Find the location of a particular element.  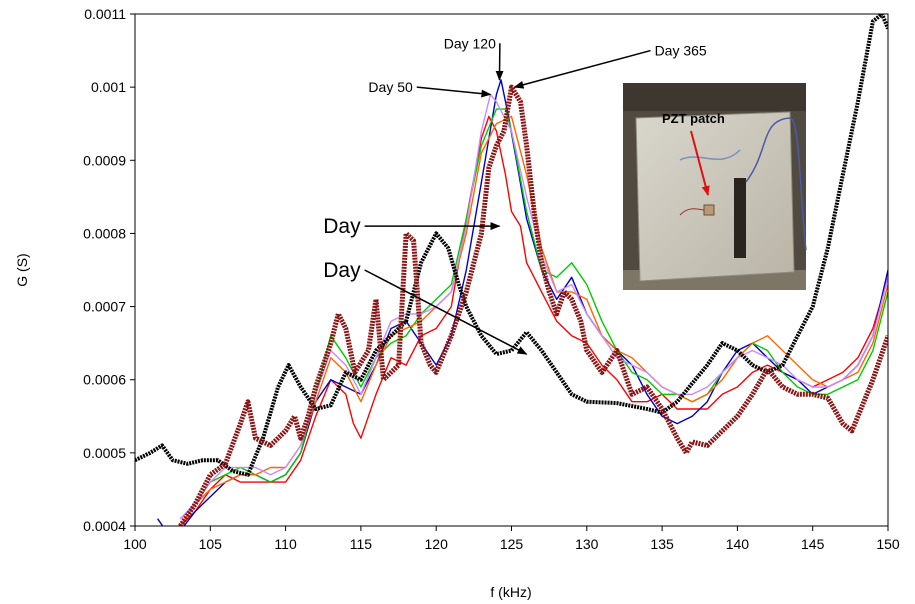

x-tick-label: 100 is located at coordinates (135, 544).